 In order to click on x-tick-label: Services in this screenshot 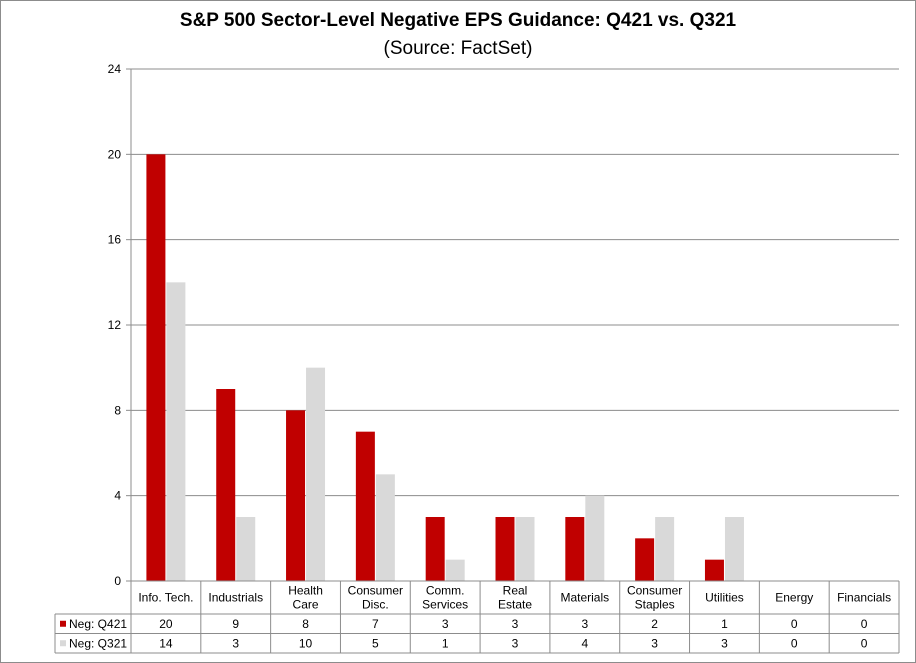, I will do `click(445, 605)`.